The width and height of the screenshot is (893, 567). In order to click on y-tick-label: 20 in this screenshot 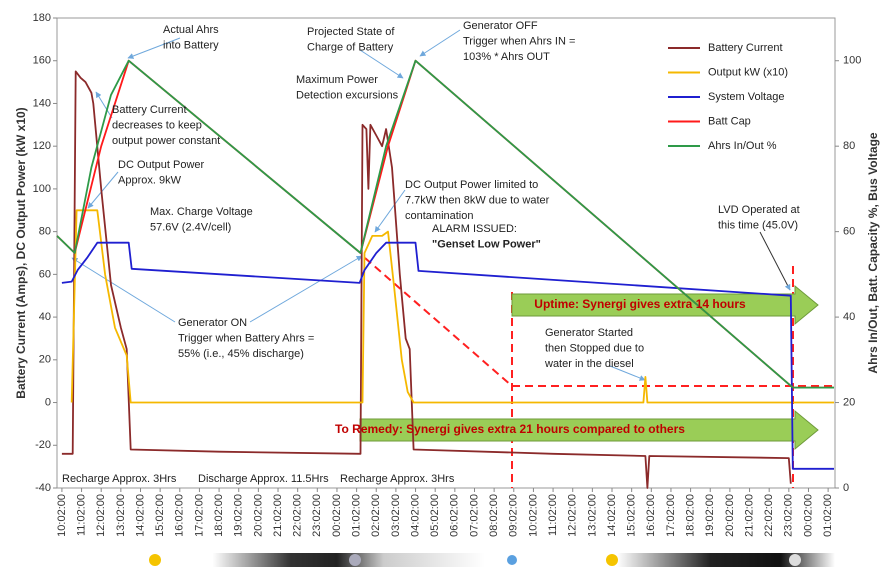, I will do `click(45, 360)`.